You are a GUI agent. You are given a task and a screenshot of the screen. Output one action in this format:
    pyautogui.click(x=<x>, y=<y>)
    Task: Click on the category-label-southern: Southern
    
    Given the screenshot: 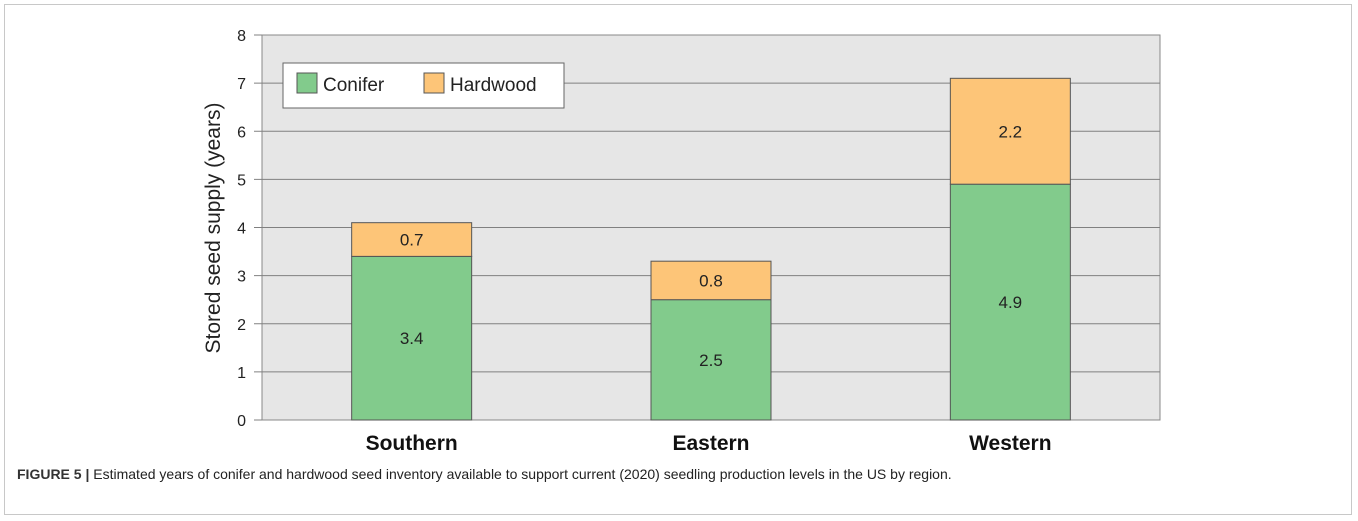 What is the action you would take?
    pyautogui.click(x=412, y=443)
    